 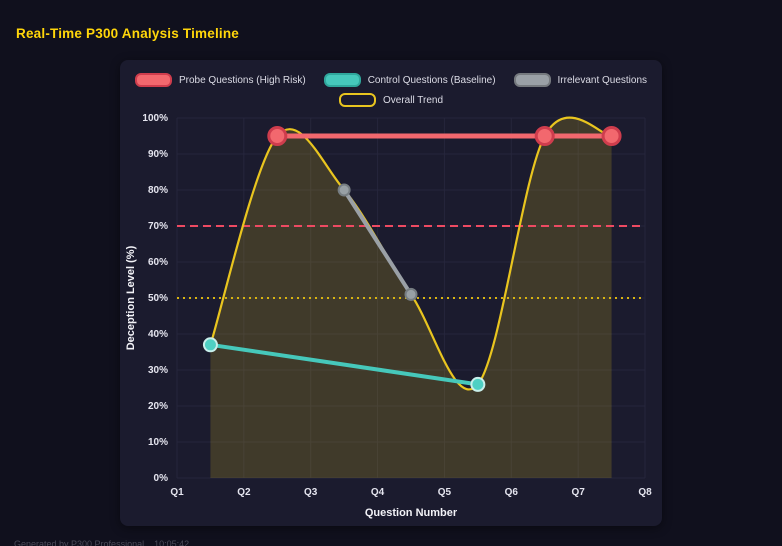 I want to click on x-tick-label: Q2, so click(x=244, y=492).